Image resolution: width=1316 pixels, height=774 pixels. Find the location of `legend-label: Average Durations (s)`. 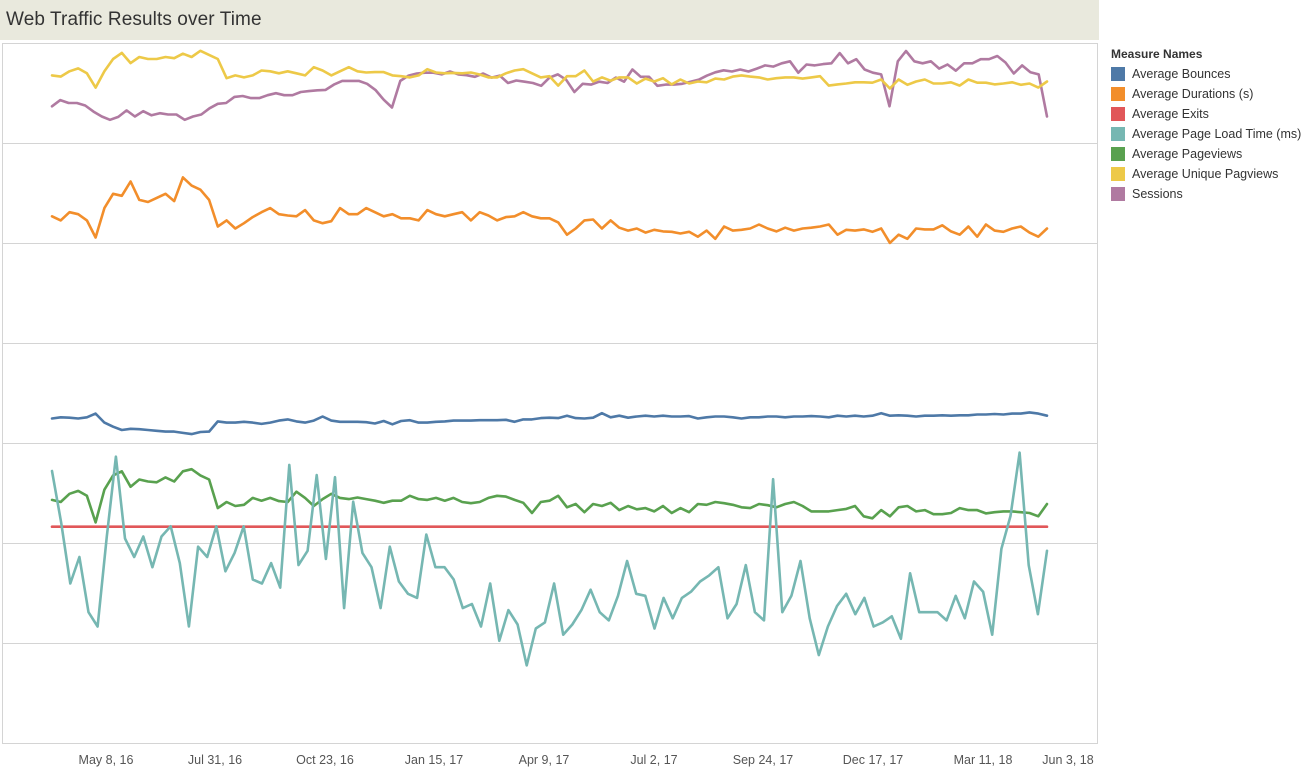

legend-label: Average Durations (s) is located at coordinates (1193, 94).